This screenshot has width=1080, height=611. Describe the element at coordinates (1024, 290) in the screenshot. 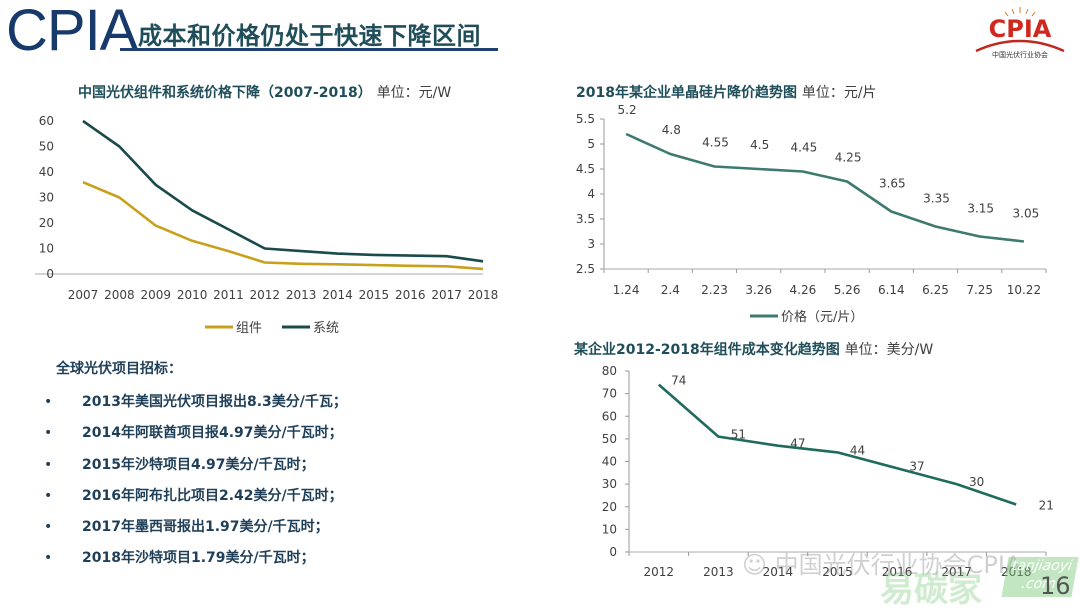

I see `x-tick-label: 10.22` at that location.